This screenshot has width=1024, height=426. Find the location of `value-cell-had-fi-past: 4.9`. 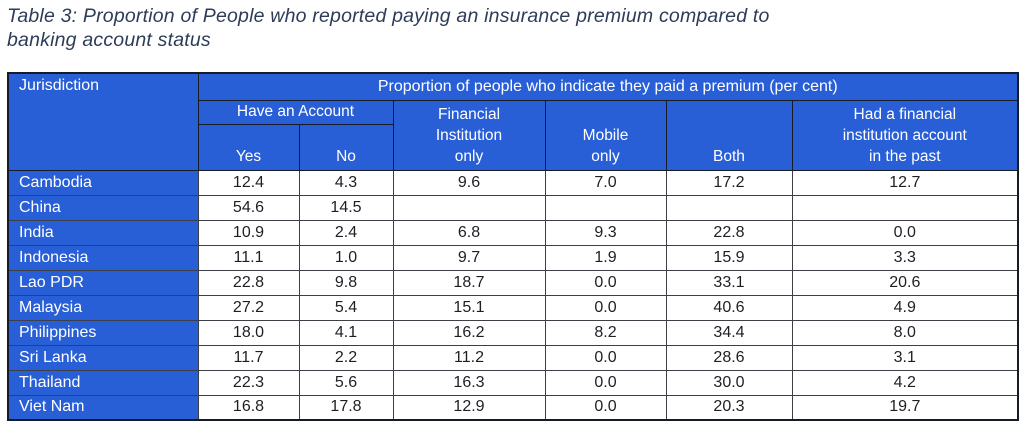

value-cell-had-fi-past: 4.9 is located at coordinates (905, 307).